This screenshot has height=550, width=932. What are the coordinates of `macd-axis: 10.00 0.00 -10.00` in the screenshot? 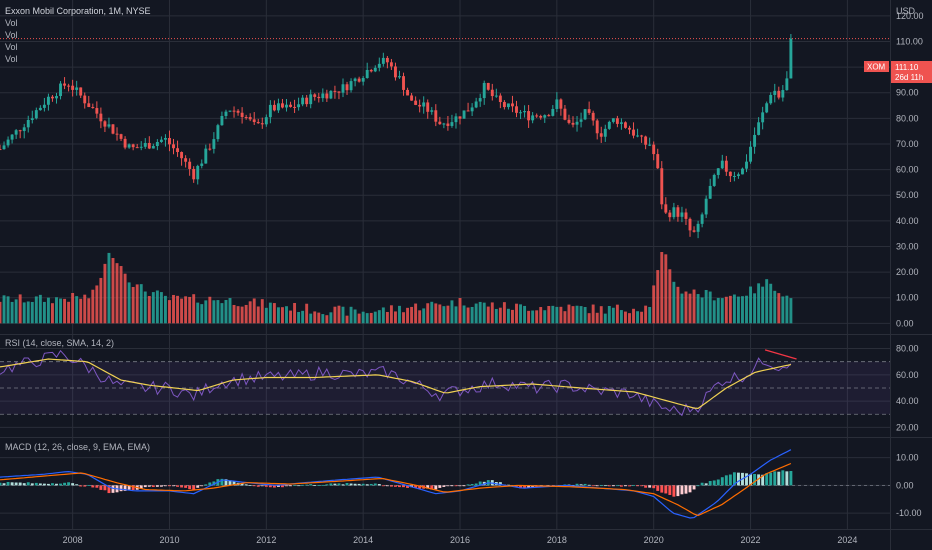 It's located at (909, 485).